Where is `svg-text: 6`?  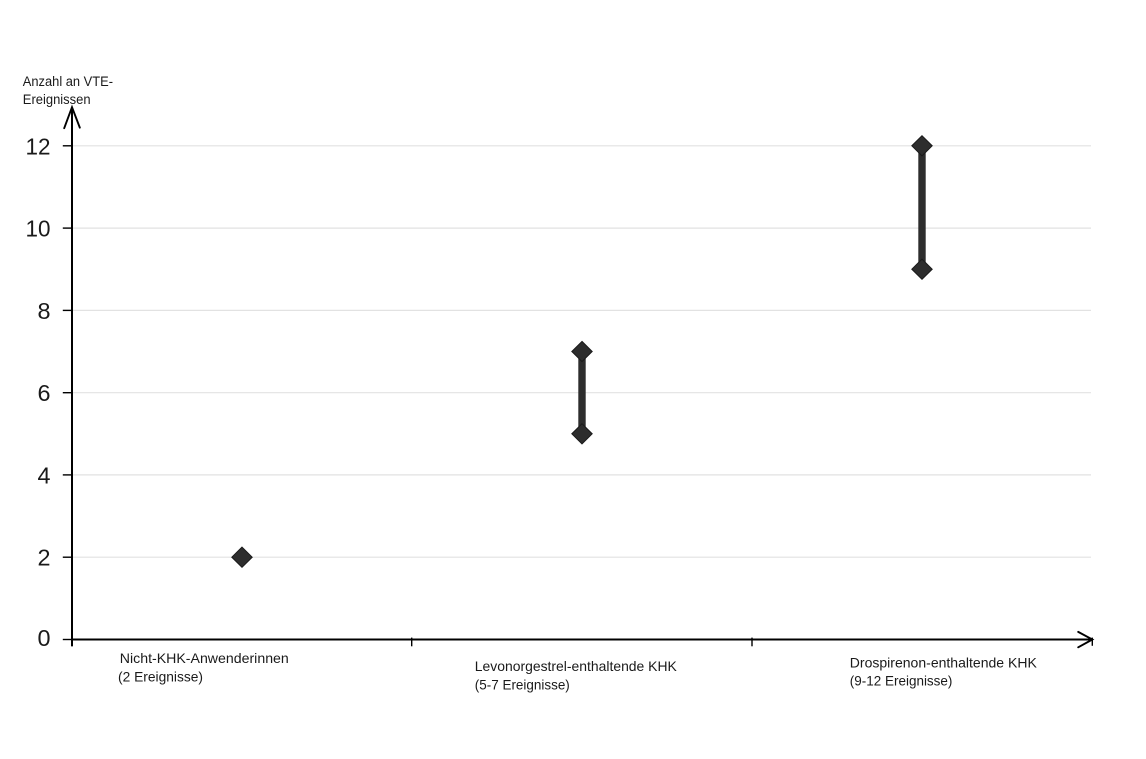
svg-text: 6 is located at coordinates (43, 393).